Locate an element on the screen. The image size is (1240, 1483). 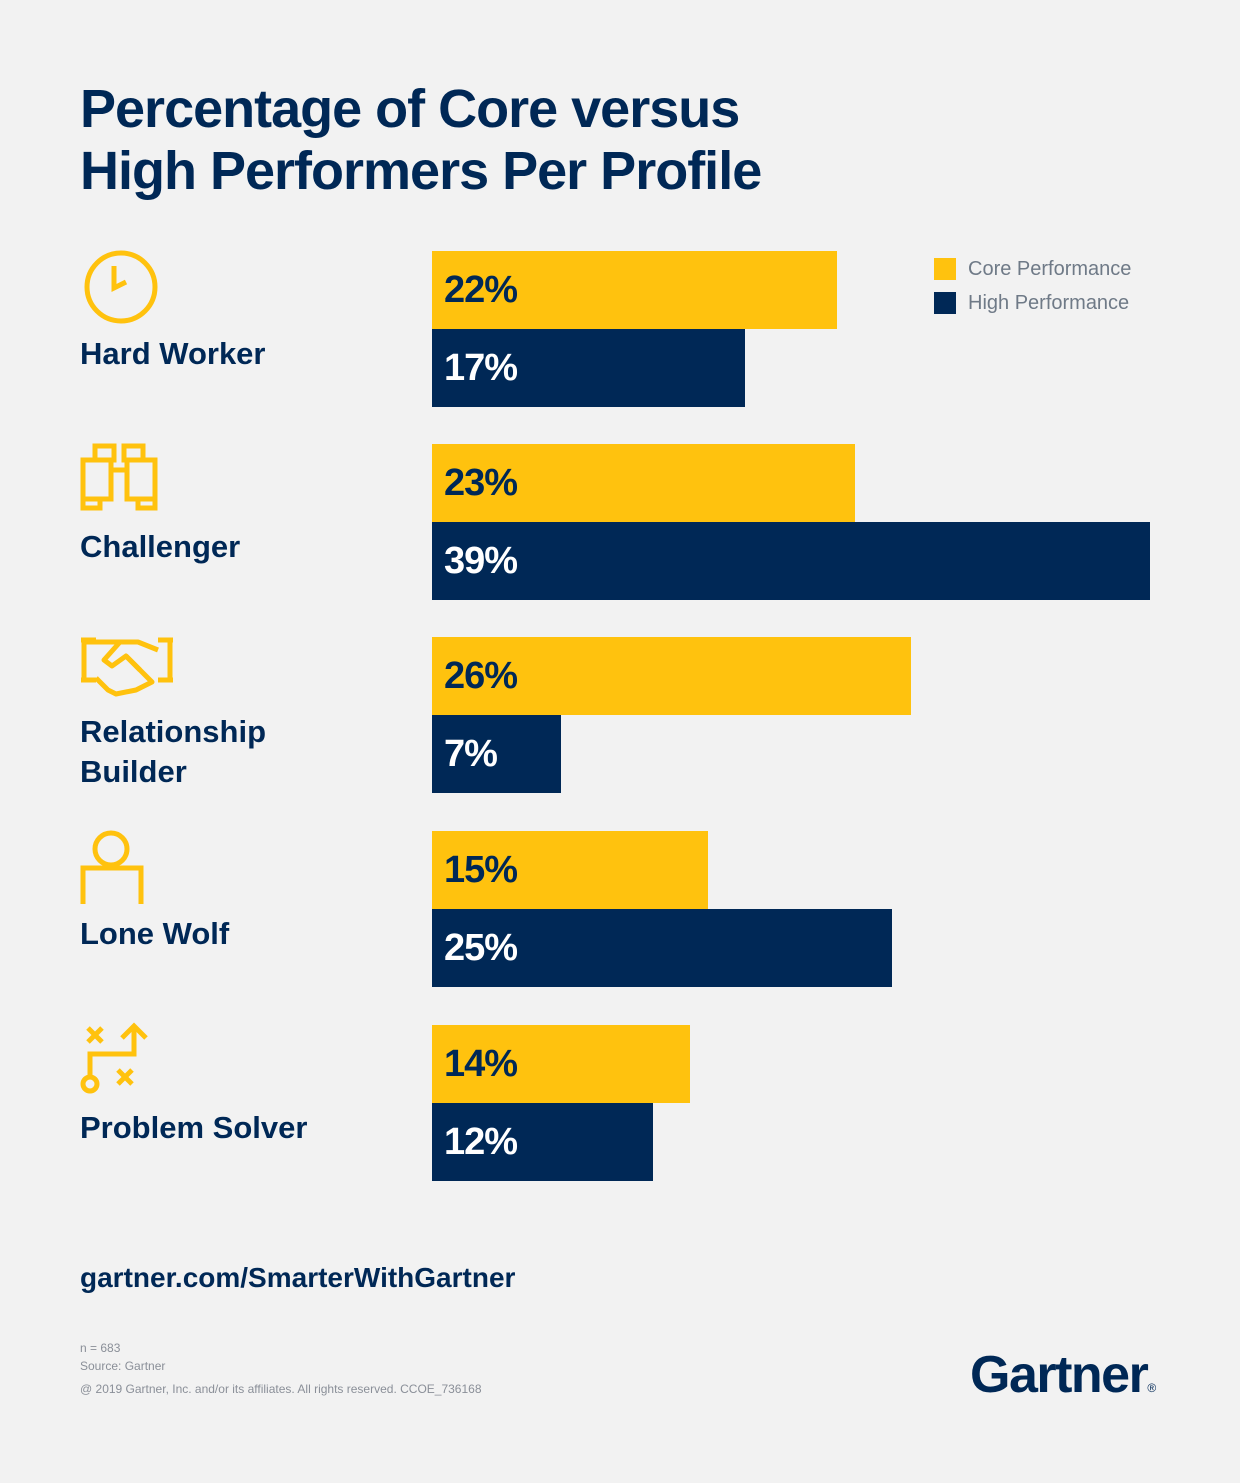
footer-link: gartner.com/SmarterWithGartner is located at coordinates (298, 1277).